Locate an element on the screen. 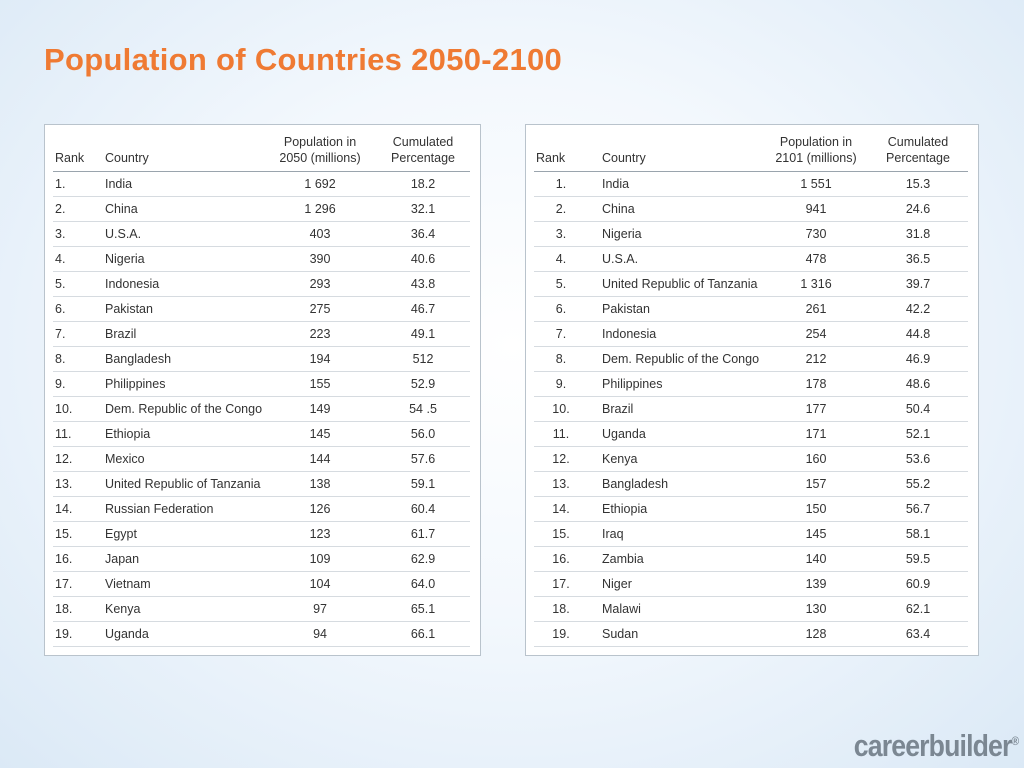 Image resolution: width=1024 pixels, height=768 pixels. table-row: 13. United Republic of Tanzania 138 59.1 is located at coordinates (261, 484).